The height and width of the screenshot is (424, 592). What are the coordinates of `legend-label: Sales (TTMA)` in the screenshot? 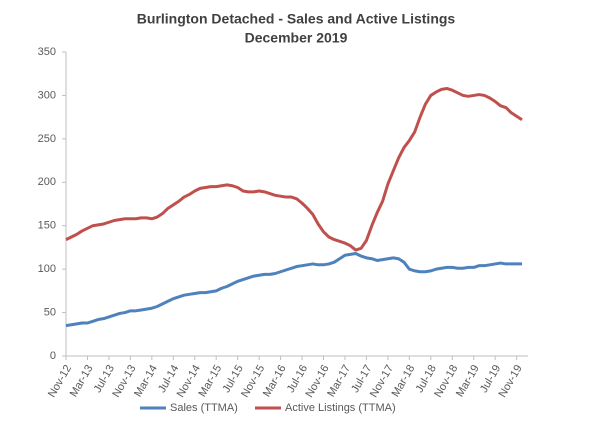 It's located at (204, 408).